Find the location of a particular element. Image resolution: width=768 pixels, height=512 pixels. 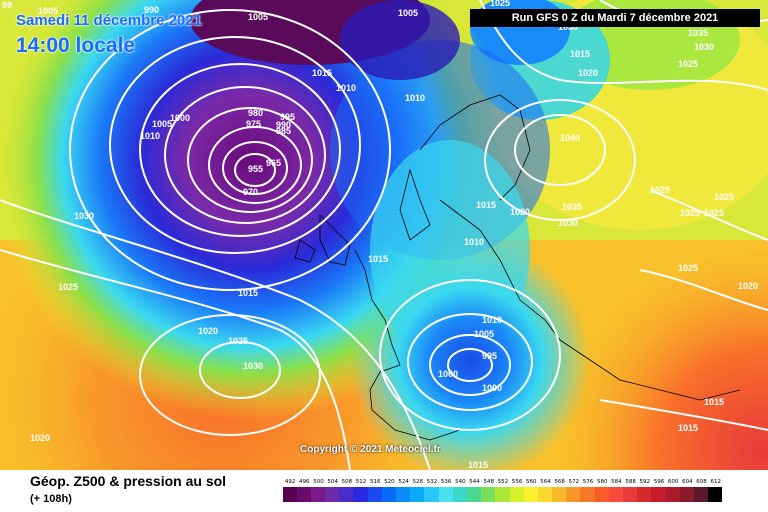

scale-cell: 544 is located at coordinates (474, 492).